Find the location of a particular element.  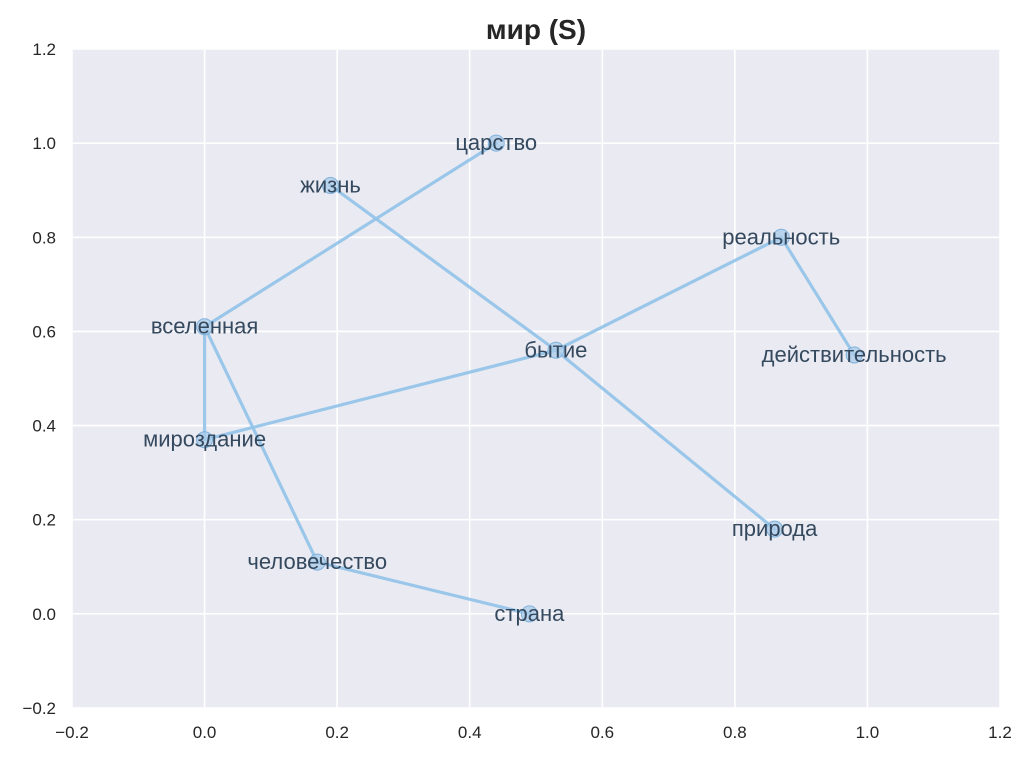

point-label: царство is located at coordinates (496, 142).